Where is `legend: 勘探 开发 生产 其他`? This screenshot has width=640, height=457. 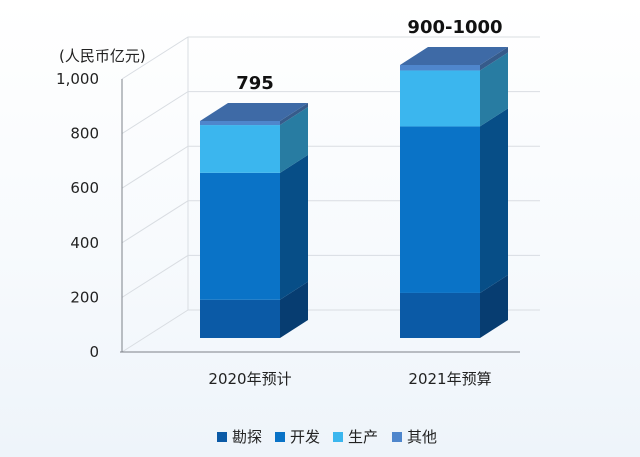 legend: 勘探 开发 生产 其他 is located at coordinates (327, 437).